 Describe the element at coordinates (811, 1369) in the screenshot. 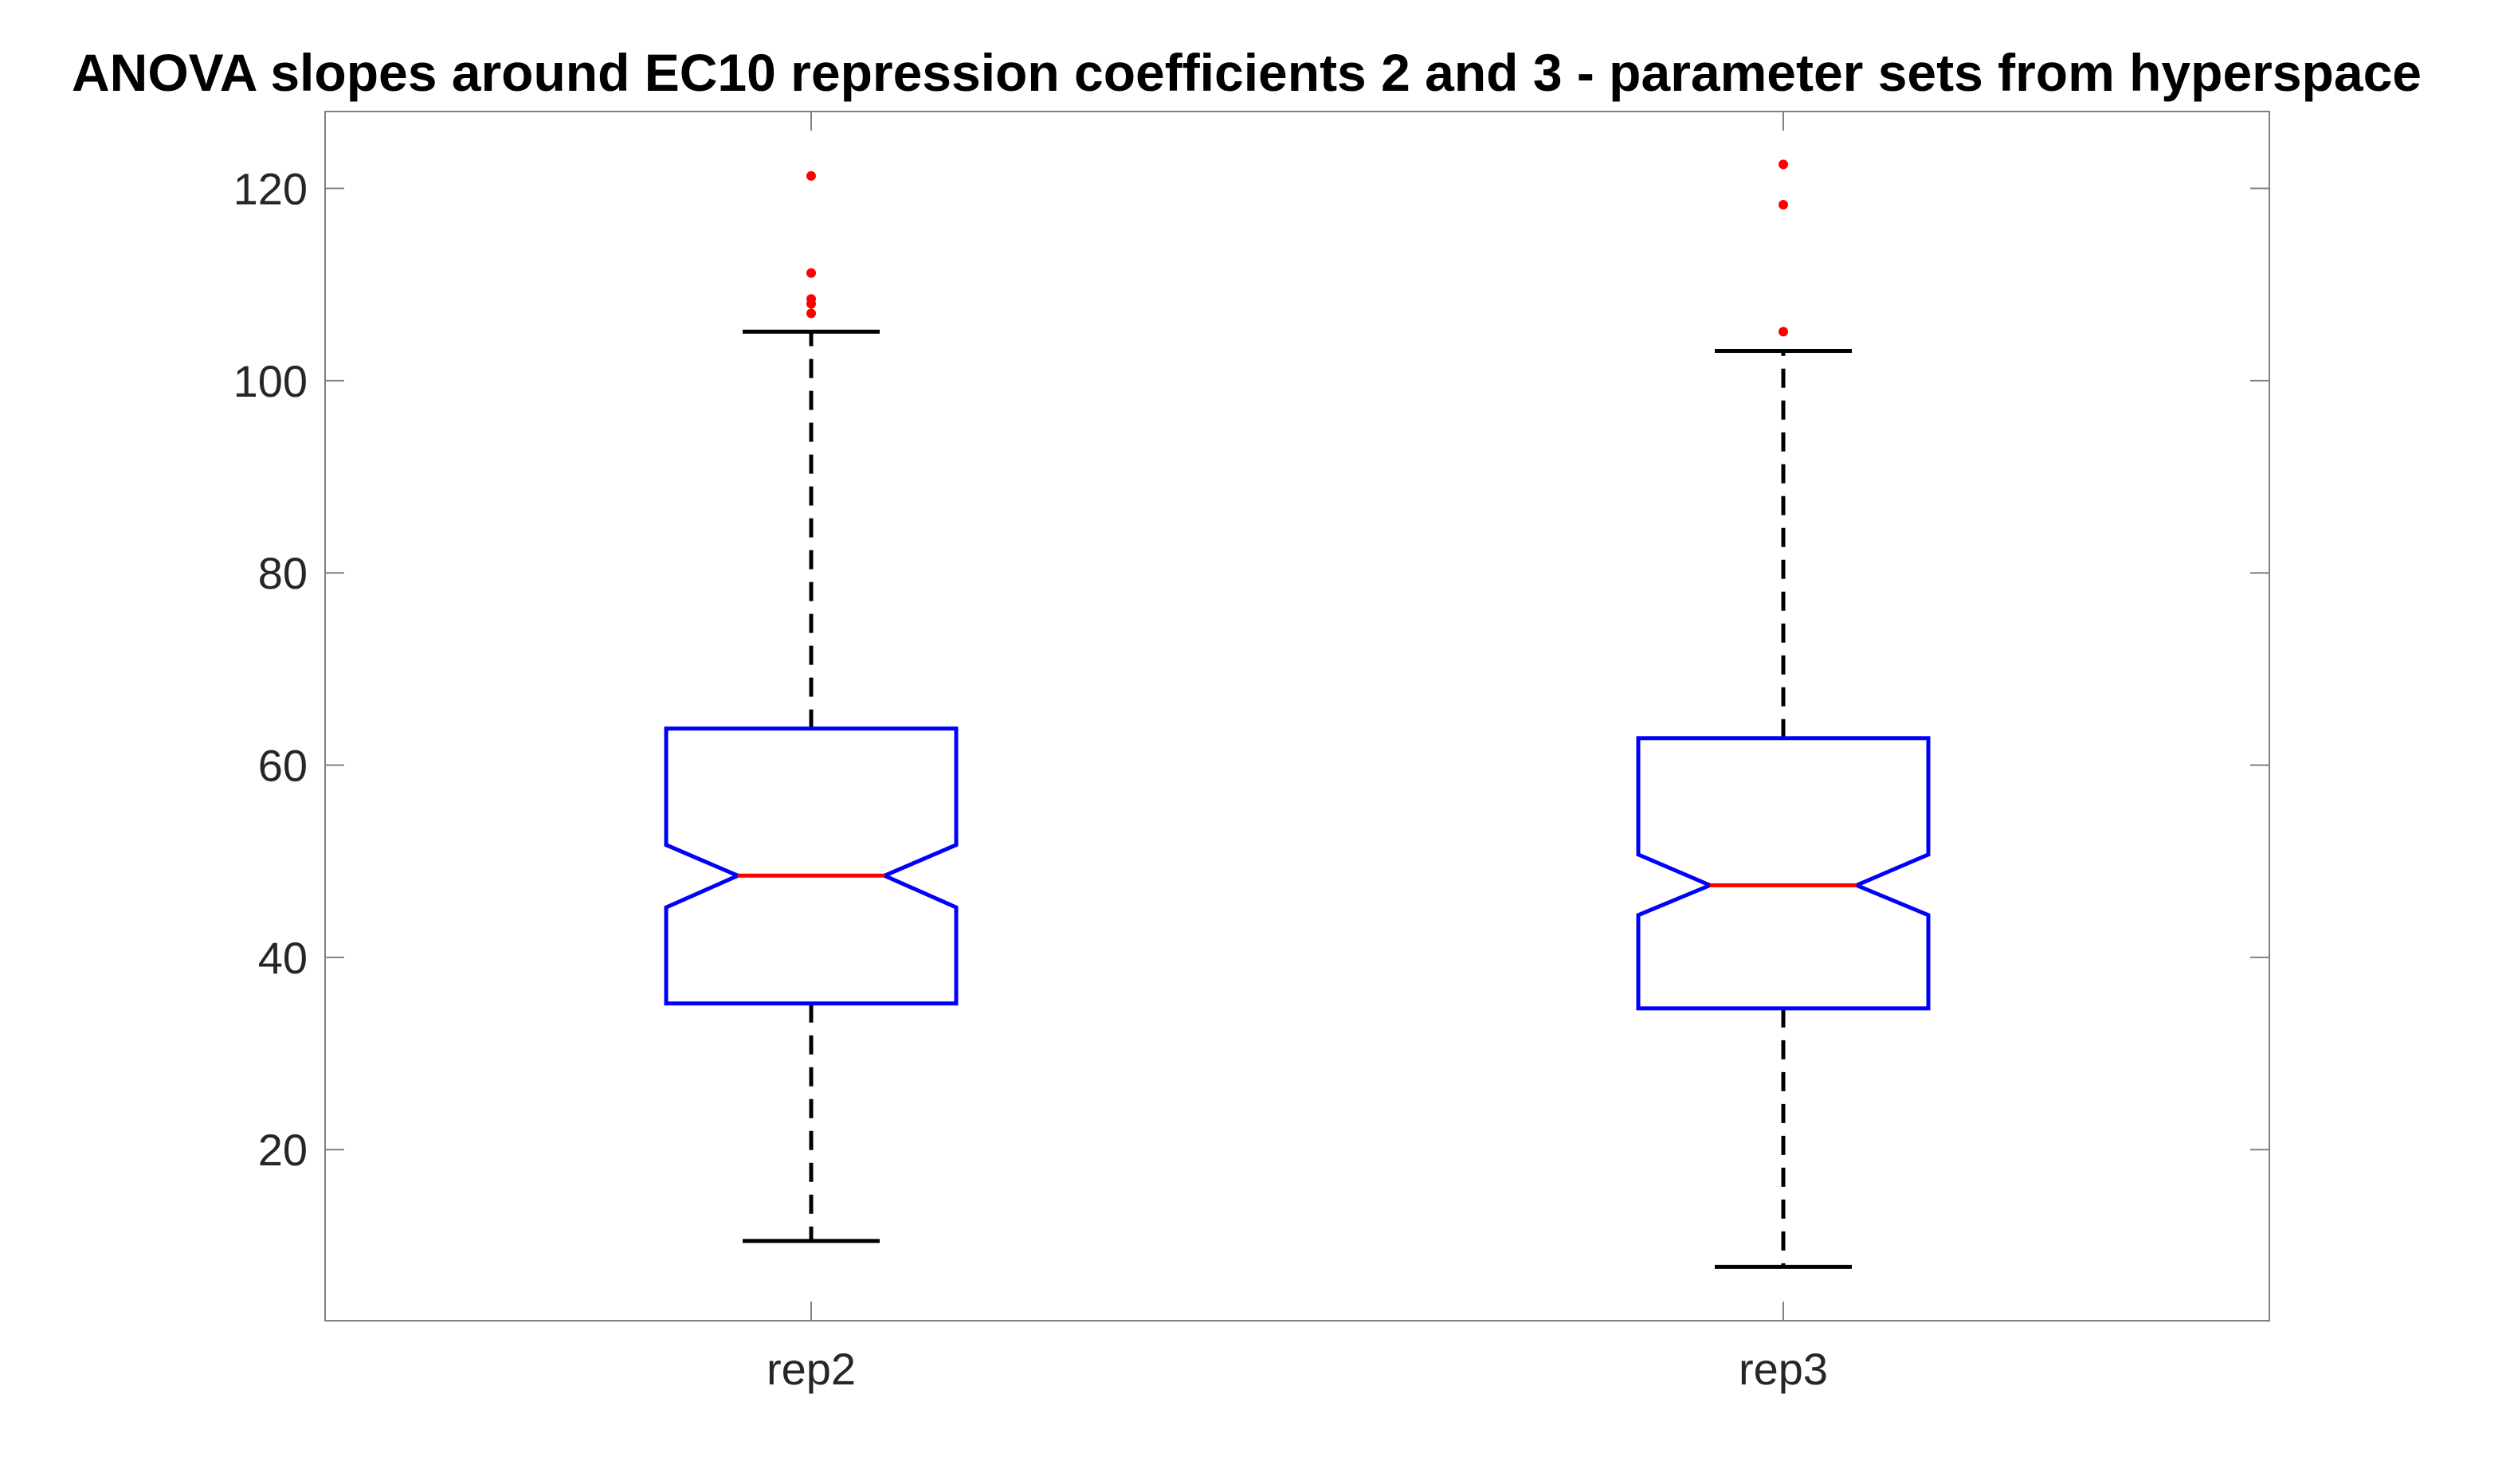

I see `x-tick-label: rep2` at that location.